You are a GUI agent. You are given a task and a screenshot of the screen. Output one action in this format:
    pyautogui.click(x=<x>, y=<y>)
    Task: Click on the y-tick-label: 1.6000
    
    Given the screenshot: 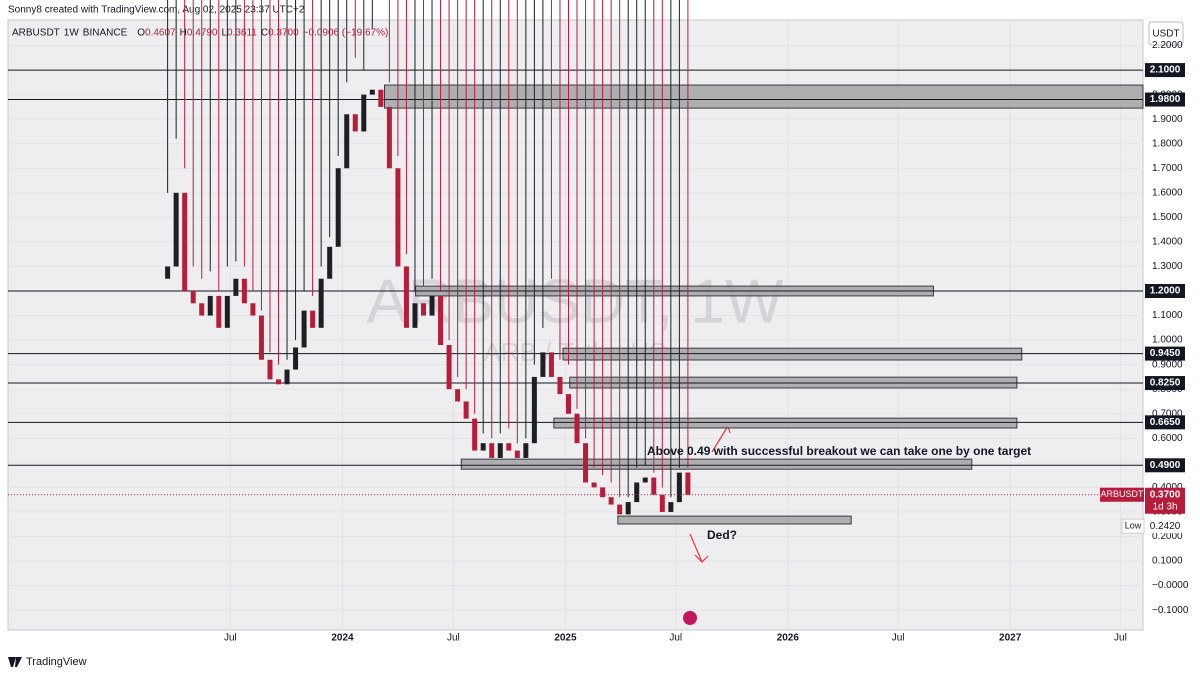 What is the action you would take?
    pyautogui.click(x=1167, y=192)
    